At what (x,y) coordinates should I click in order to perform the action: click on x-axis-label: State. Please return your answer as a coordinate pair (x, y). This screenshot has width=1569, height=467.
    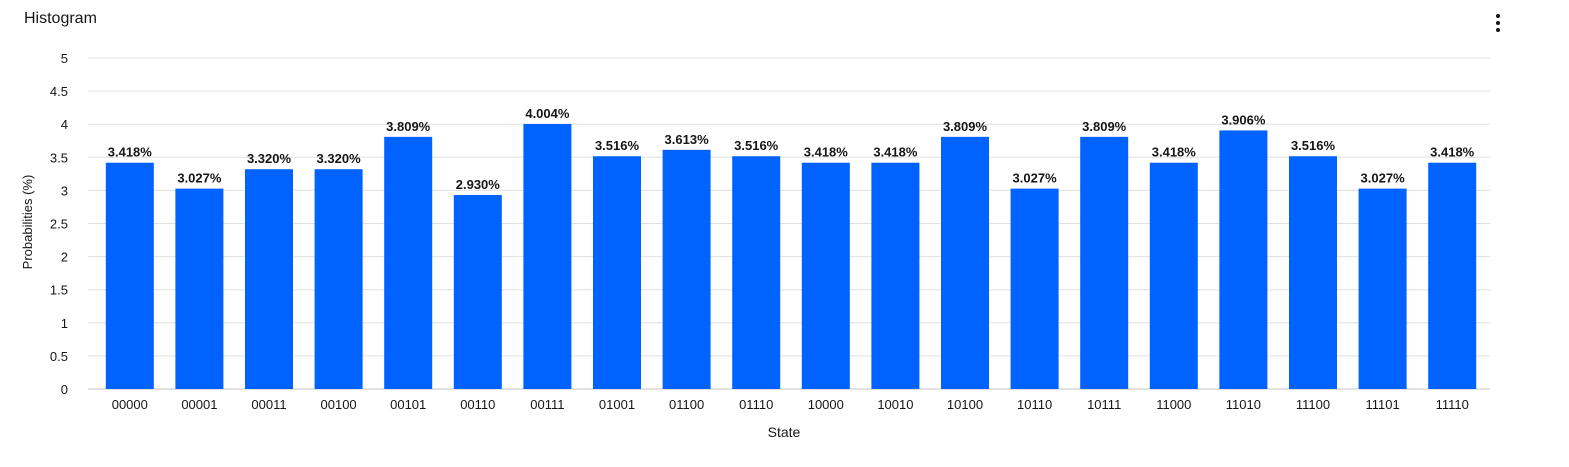
    Looking at the image, I should click on (784, 432).